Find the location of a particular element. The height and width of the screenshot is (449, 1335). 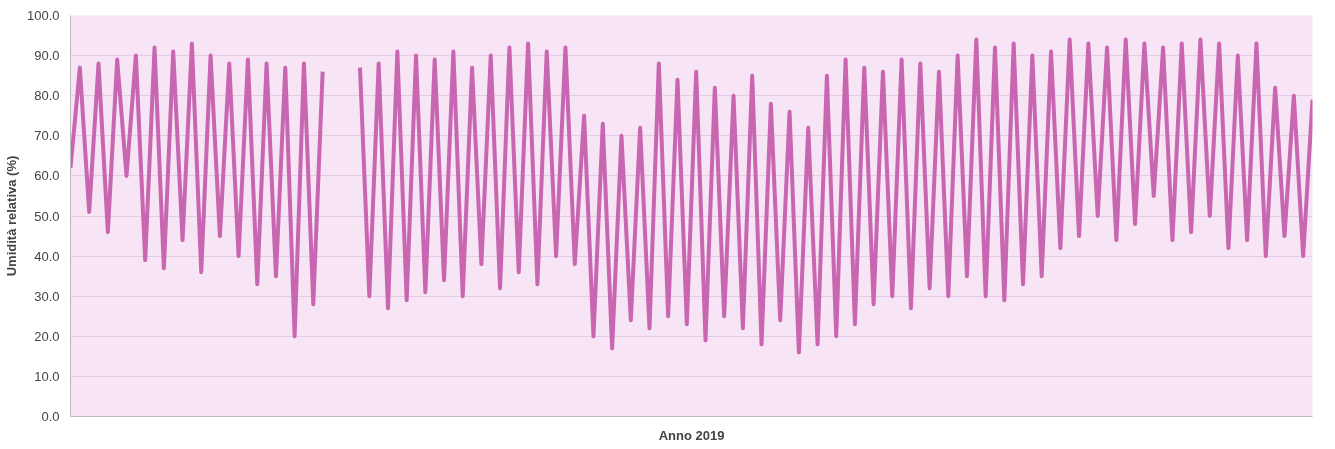

y-axis-title: Umidità relativa (%) is located at coordinates (11, 216).